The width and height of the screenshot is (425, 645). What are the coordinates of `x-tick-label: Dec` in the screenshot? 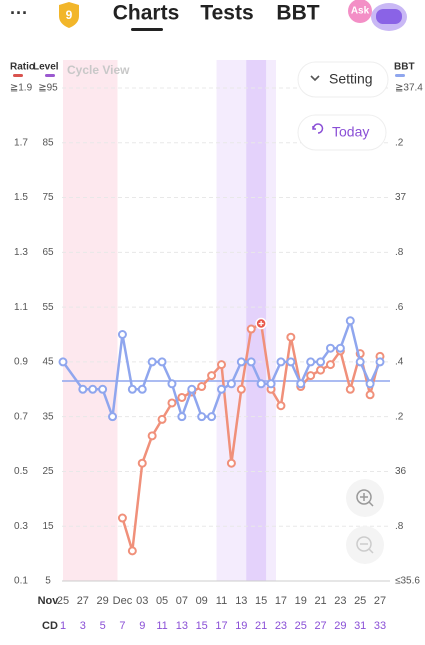 It's located at (123, 601).